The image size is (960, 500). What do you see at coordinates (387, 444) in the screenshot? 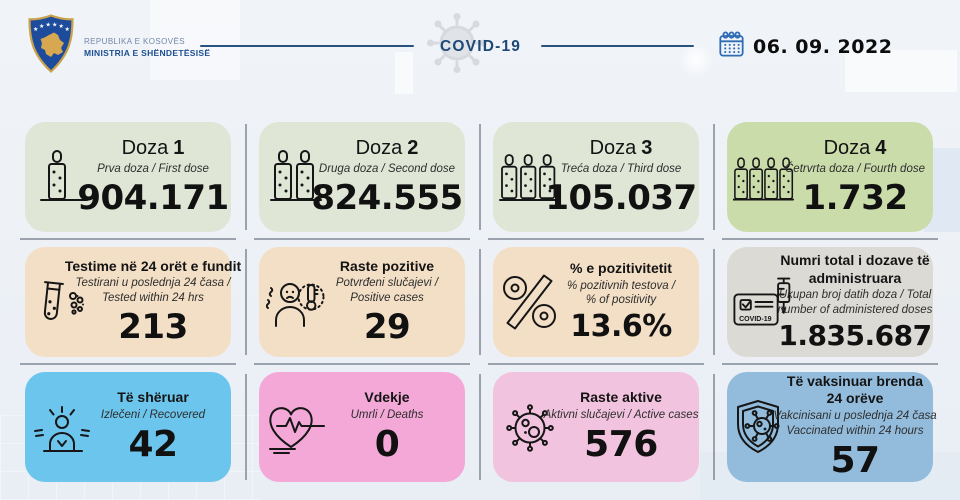
I see `card-value: 0` at bounding box center [387, 444].